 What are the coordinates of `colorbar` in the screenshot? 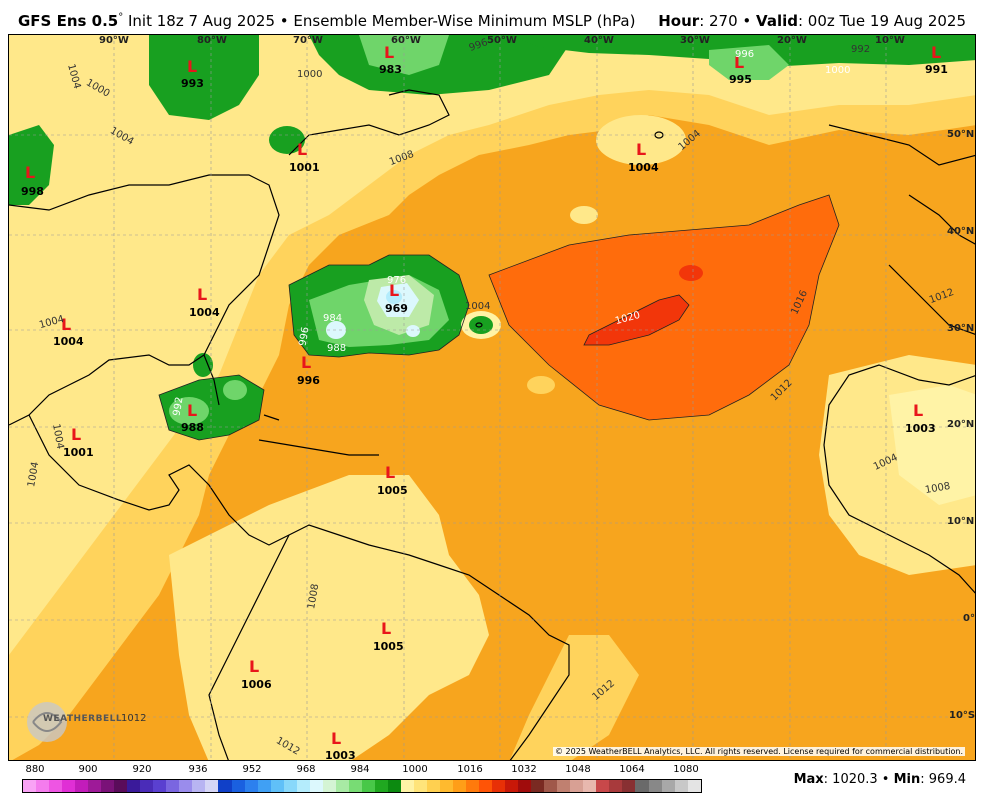 It's located at (362, 786).